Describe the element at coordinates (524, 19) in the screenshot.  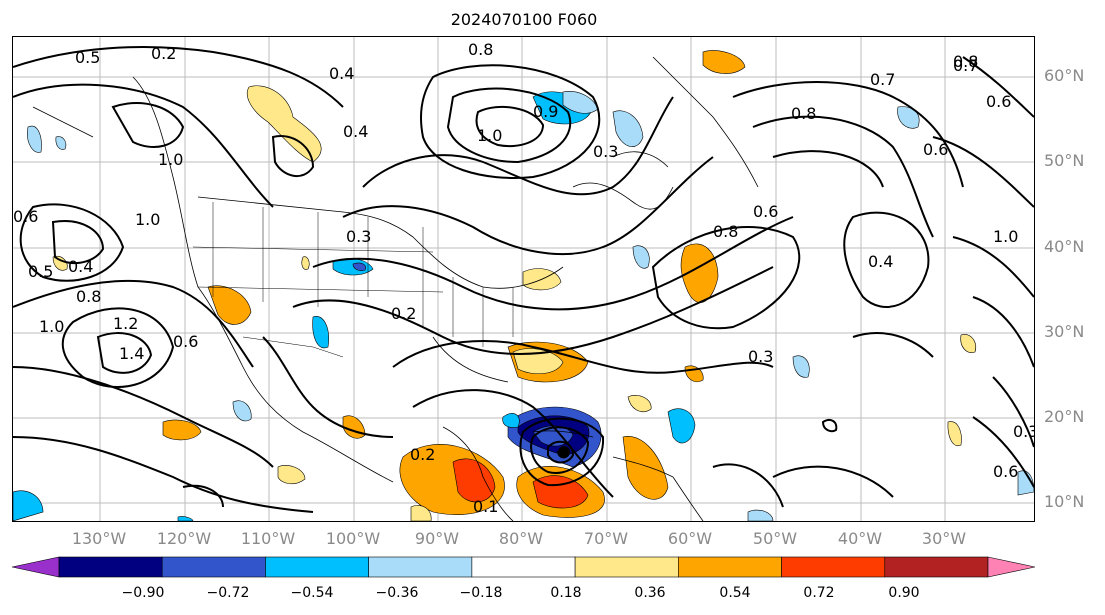
I see `map-title: 2024070100 F060` at that location.